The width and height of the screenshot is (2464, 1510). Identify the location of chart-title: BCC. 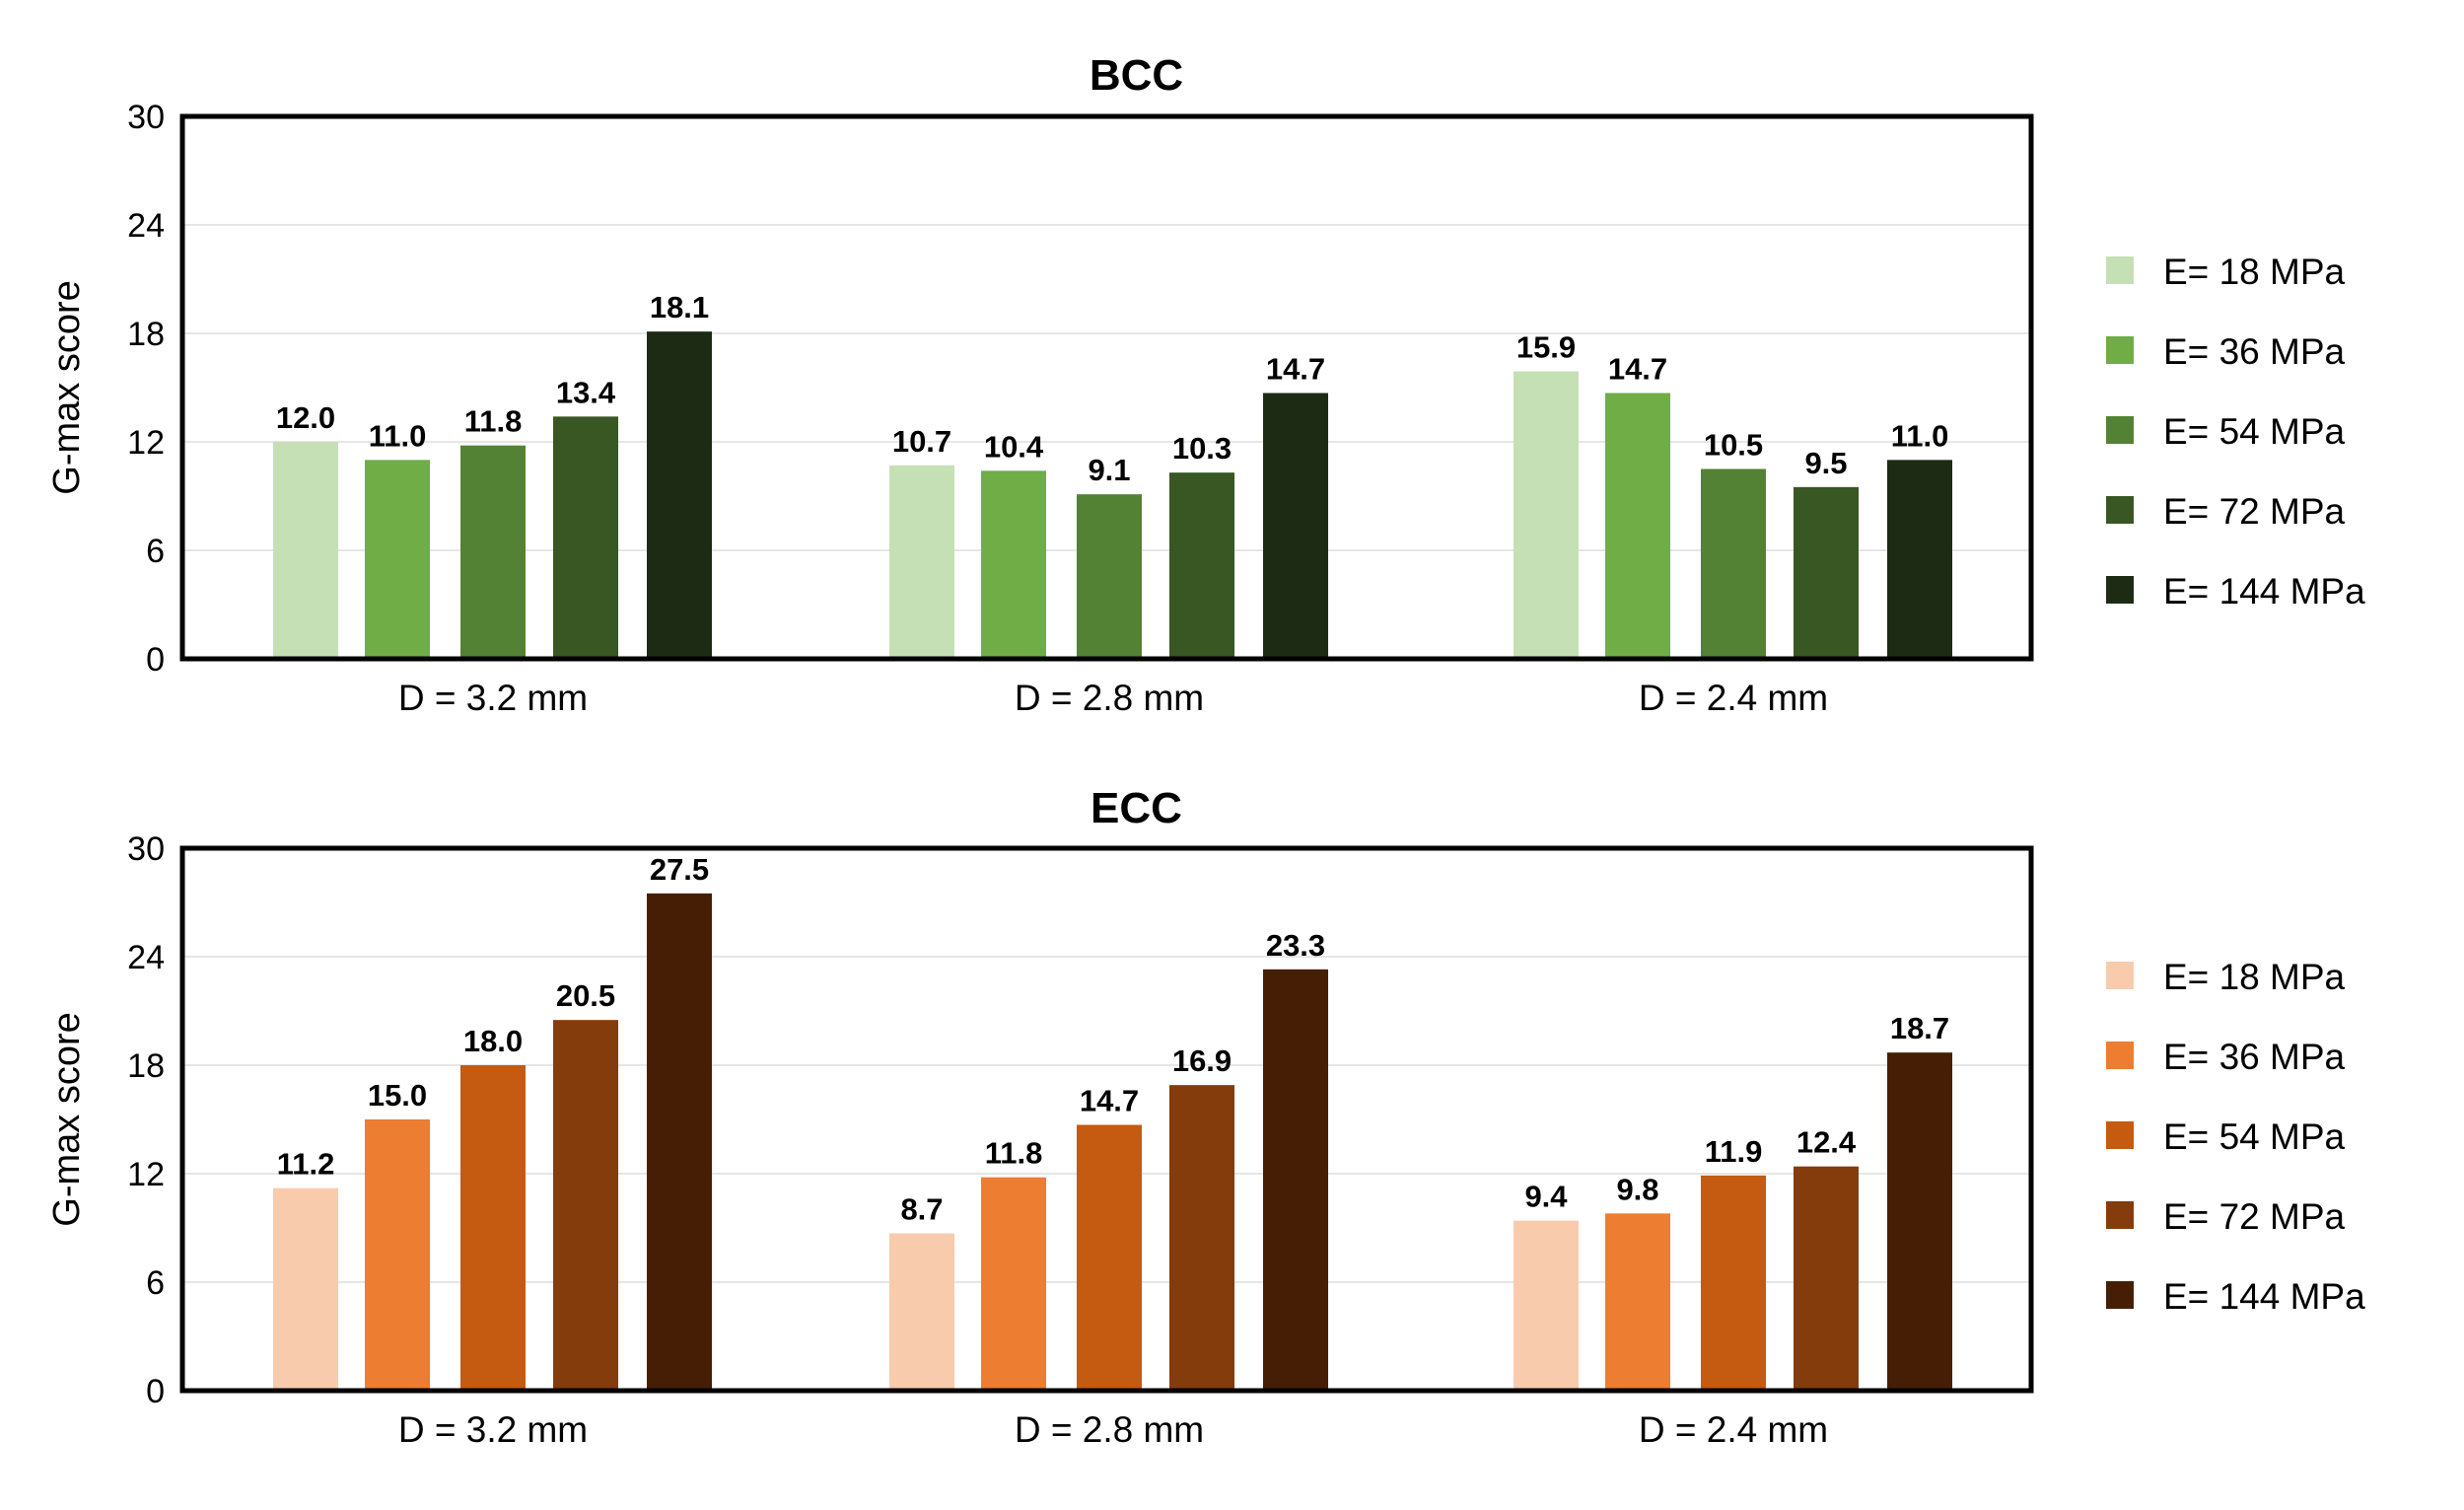
(1136, 76).